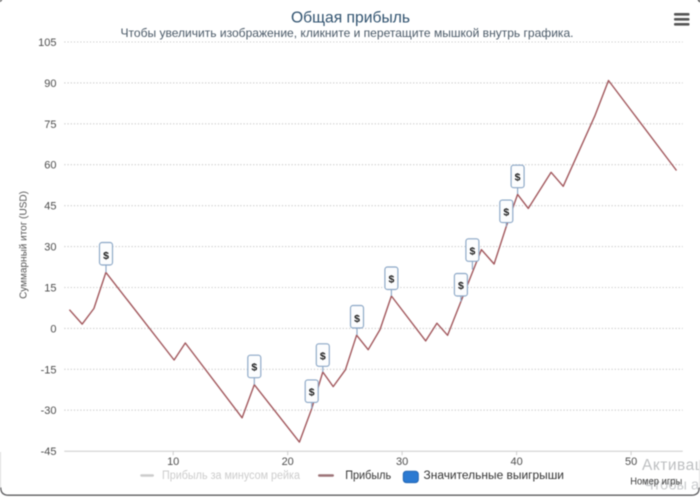 This screenshot has height=499, width=700. What do you see at coordinates (47, 43) in the screenshot?
I see `svg-text: 105` at bounding box center [47, 43].